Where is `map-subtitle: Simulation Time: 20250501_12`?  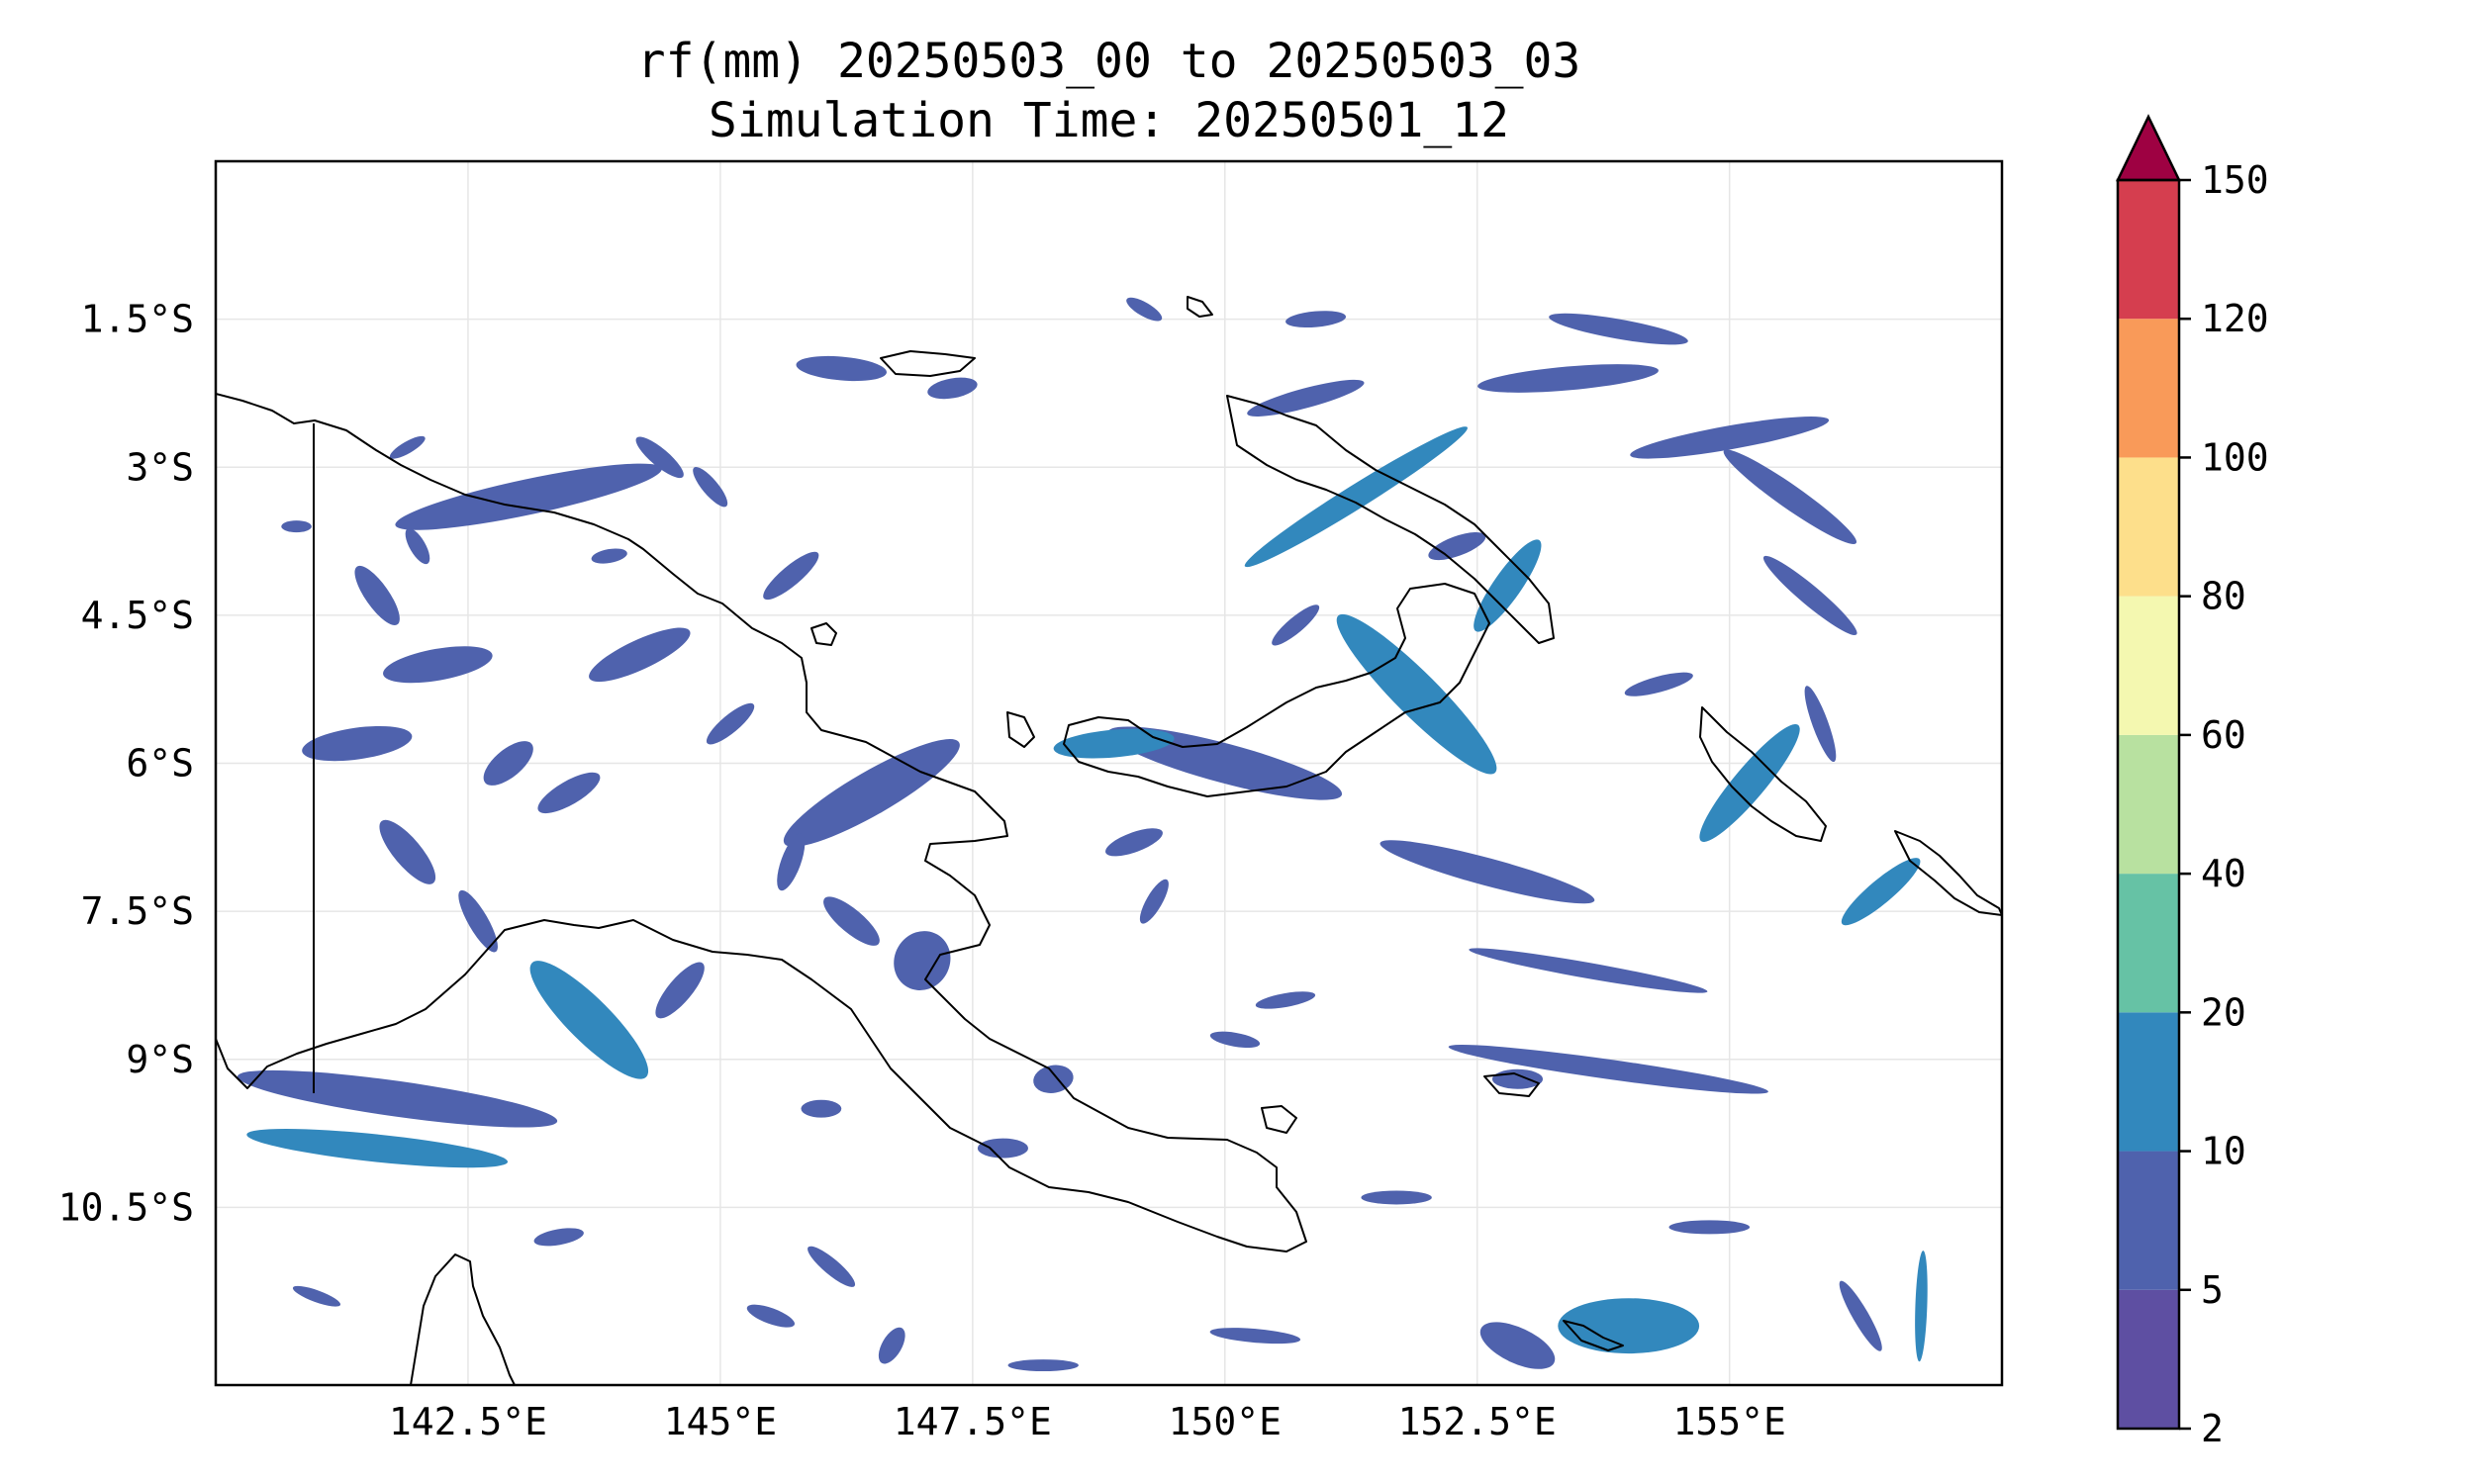 map-subtitle: Simulation Time: 20250501_12 is located at coordinates (1109, 120).